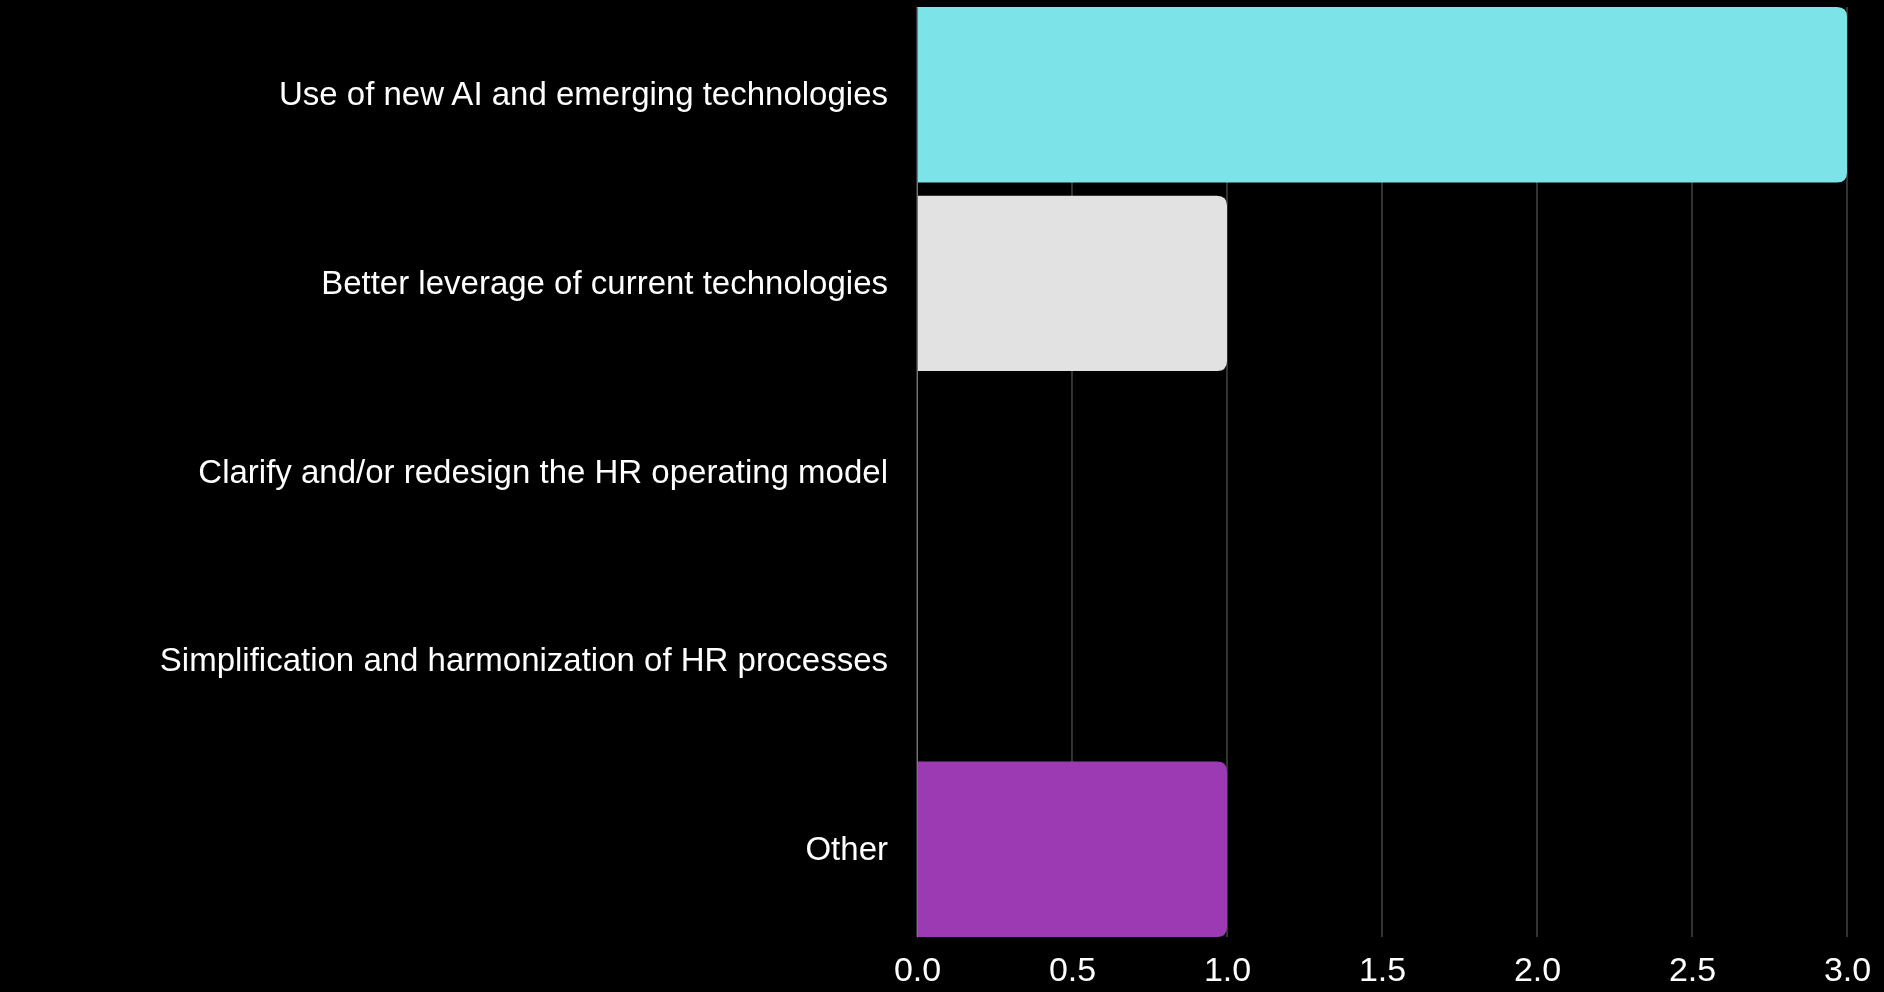 This screenshot has width=1884, height=992. I want to click on y-tick-label: Use of new AI and emerging technologies, so click(583, 94).